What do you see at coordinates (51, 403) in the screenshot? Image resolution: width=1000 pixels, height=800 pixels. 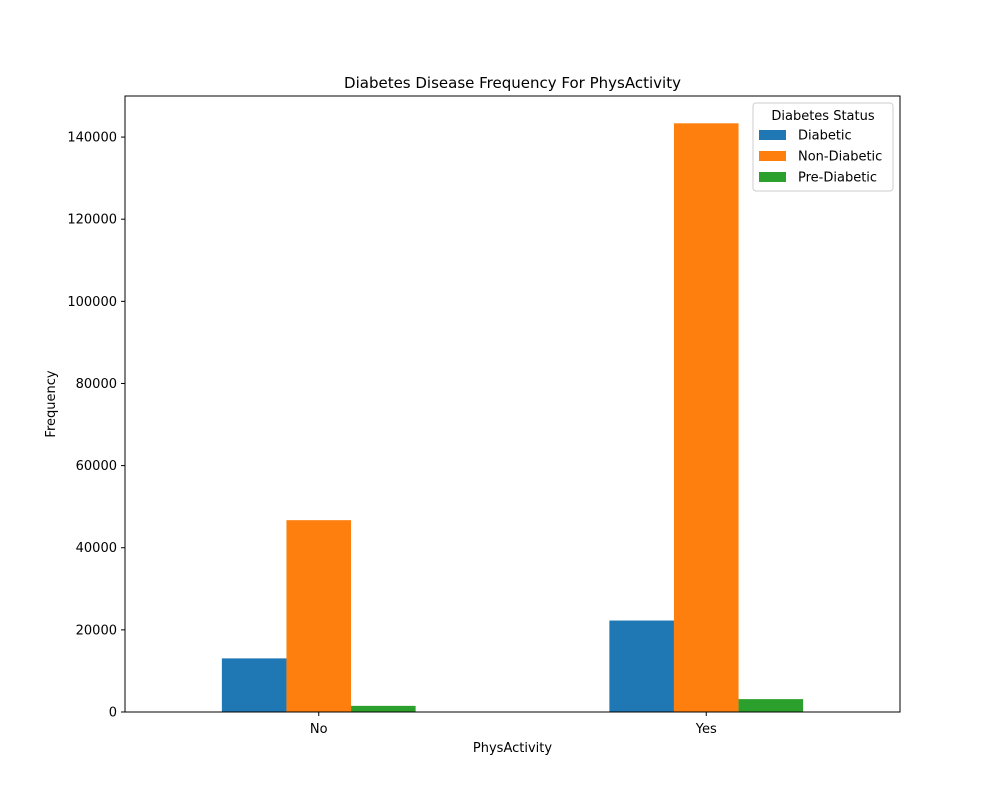 I see `y-axis-label: Frequency` at bounding box center [51, 403].